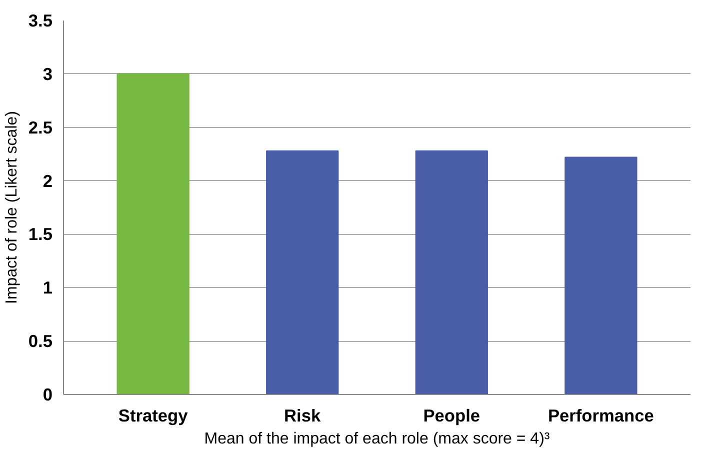 Image resolution: width=710 pixels, height=450 pixels. Describe the element at coordinates (40, 127) in the screenshot. I see `y-tick-label: 2.5` at that location.